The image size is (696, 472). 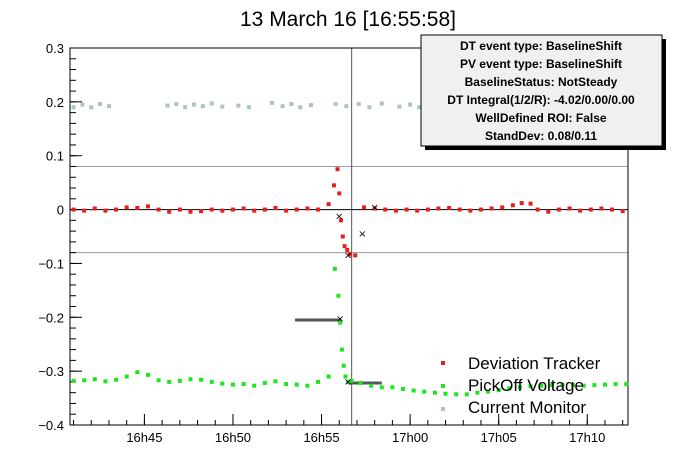 I want to click on segments, so click(x=338, y=351).